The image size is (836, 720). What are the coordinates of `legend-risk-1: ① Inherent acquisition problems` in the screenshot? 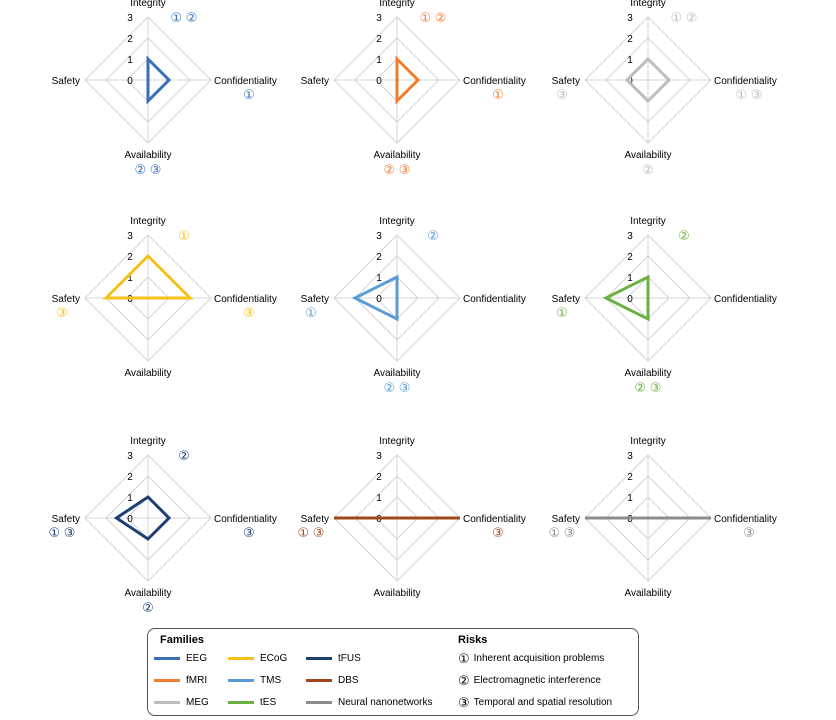 It's located at (531, 658).